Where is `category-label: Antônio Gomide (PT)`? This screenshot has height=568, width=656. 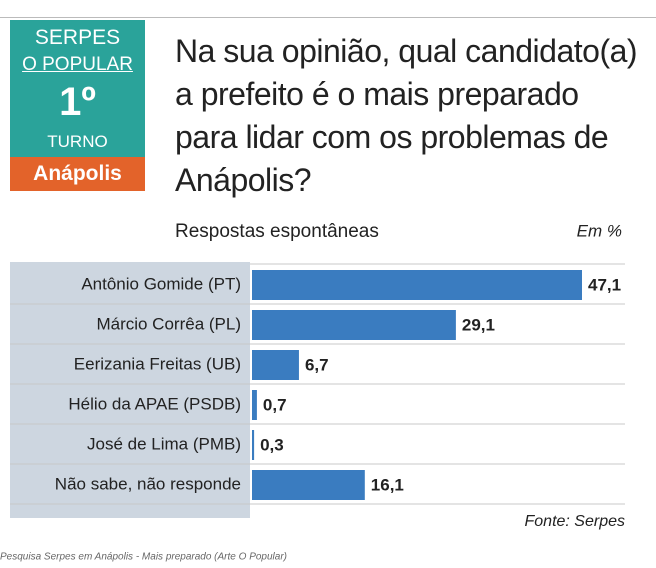 category-label: Antônio Gomide (PT) is located at coordinates (161, 283).